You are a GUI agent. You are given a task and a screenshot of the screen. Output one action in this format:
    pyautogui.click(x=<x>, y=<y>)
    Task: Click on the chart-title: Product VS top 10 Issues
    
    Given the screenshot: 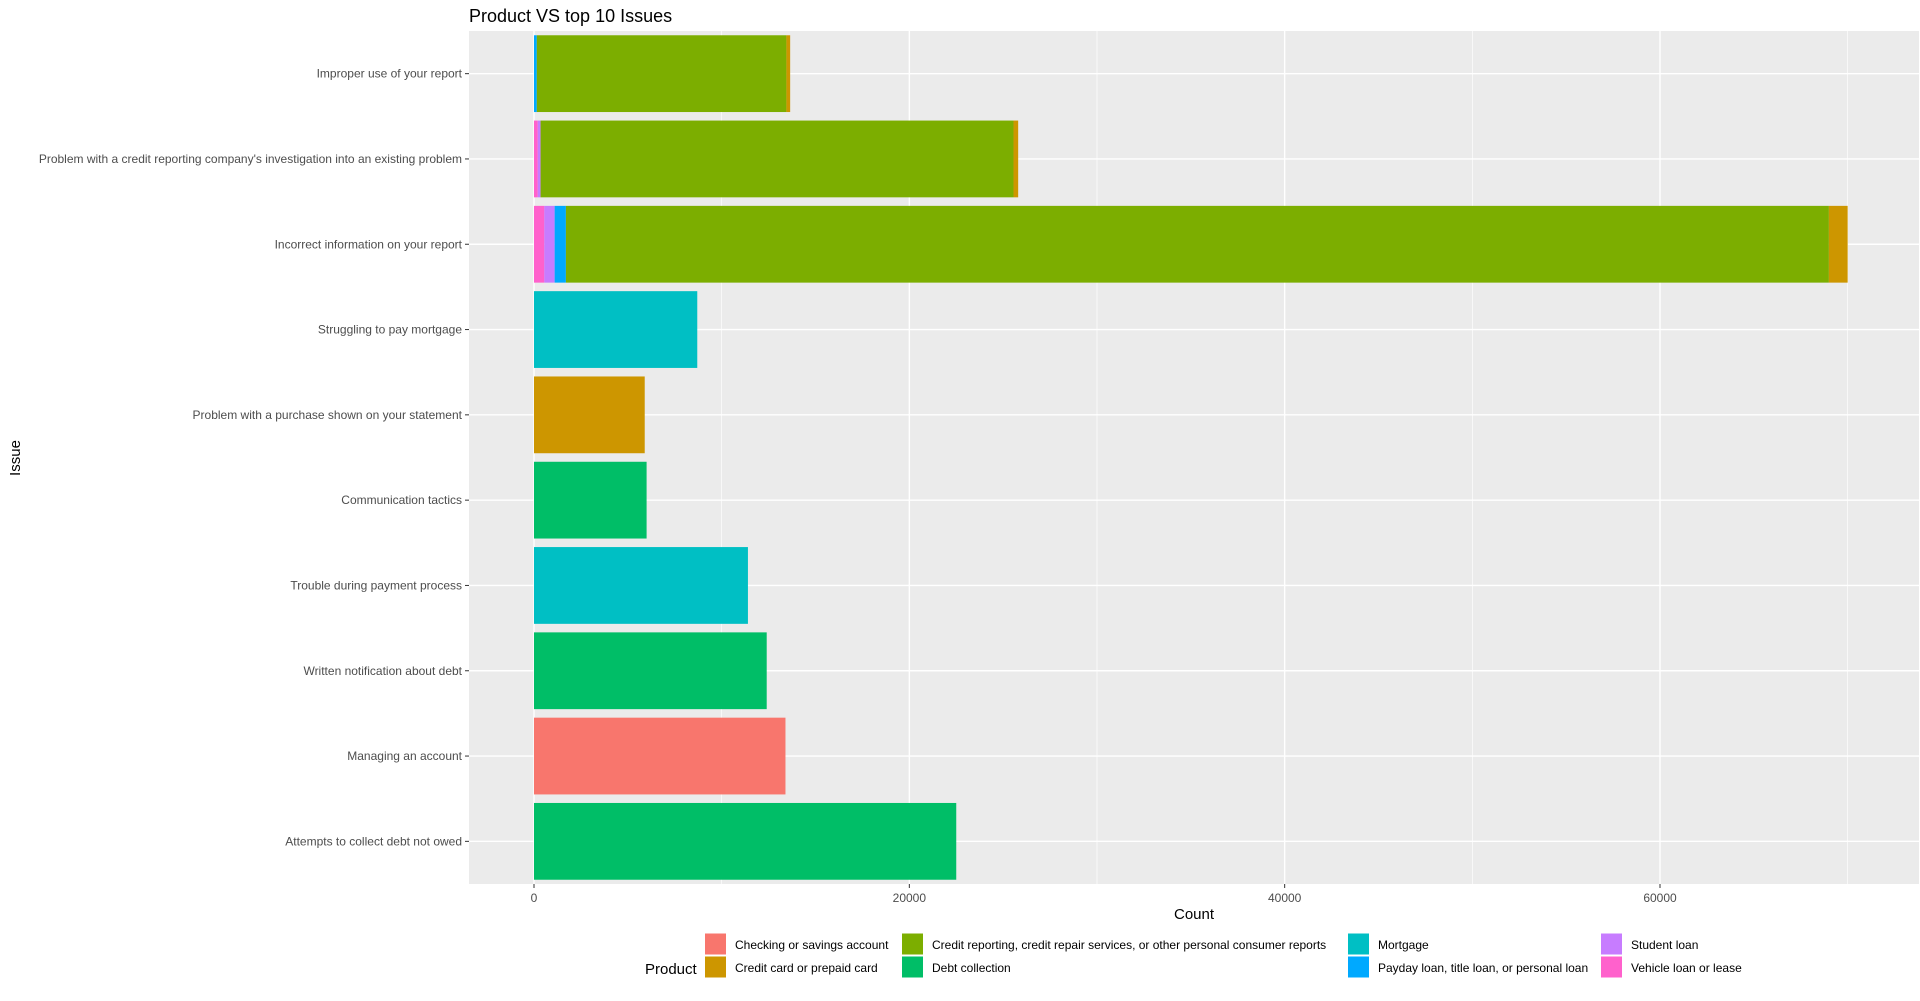 What is the action you would take?
    pyautogui.click(x=570, y=16)
    